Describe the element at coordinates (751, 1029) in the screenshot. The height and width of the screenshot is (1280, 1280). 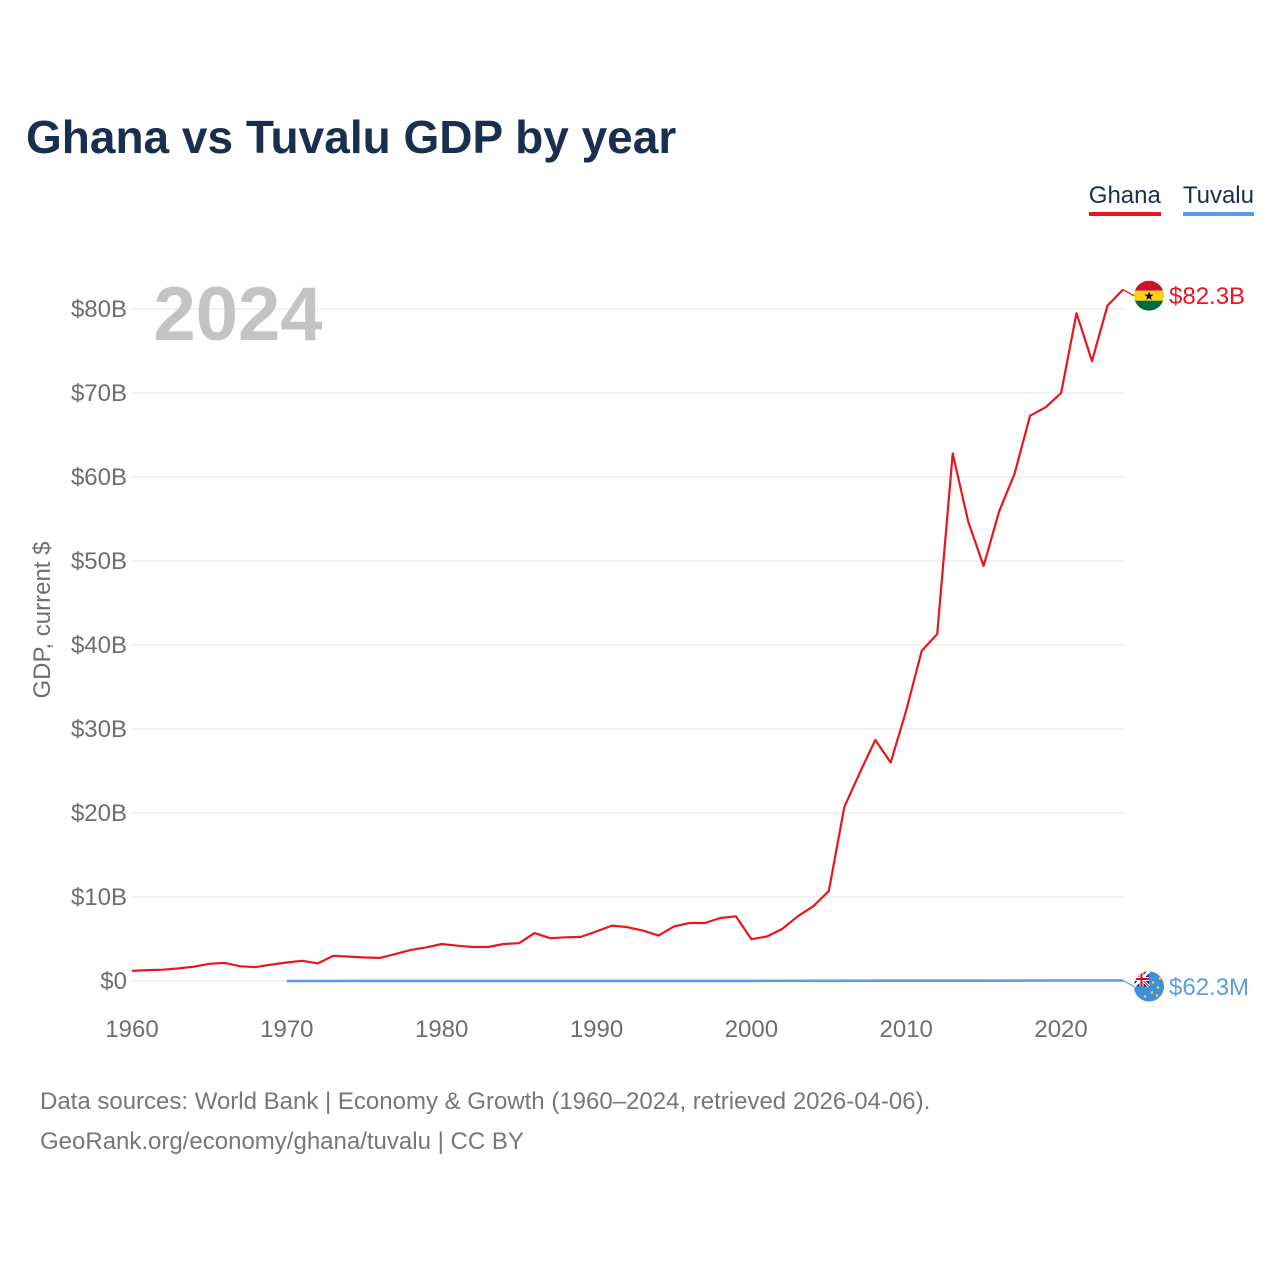
I see `x-tick-label: 2000` at that location.